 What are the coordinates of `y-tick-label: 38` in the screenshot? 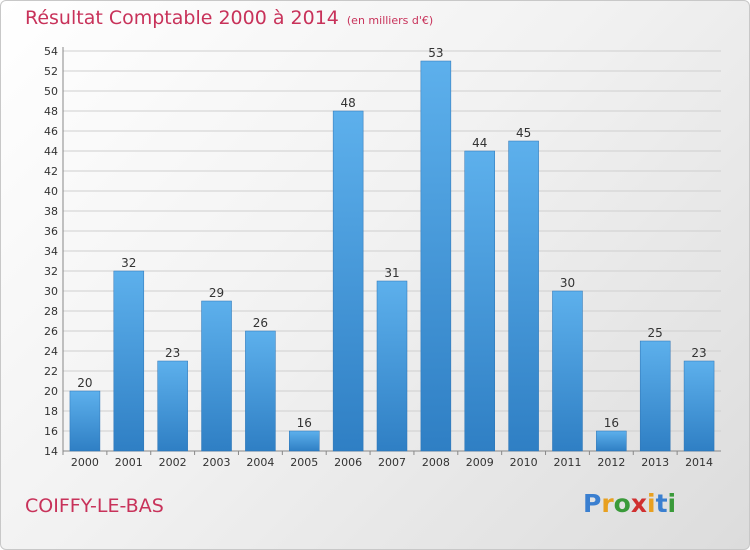 It's located at (51, 211).